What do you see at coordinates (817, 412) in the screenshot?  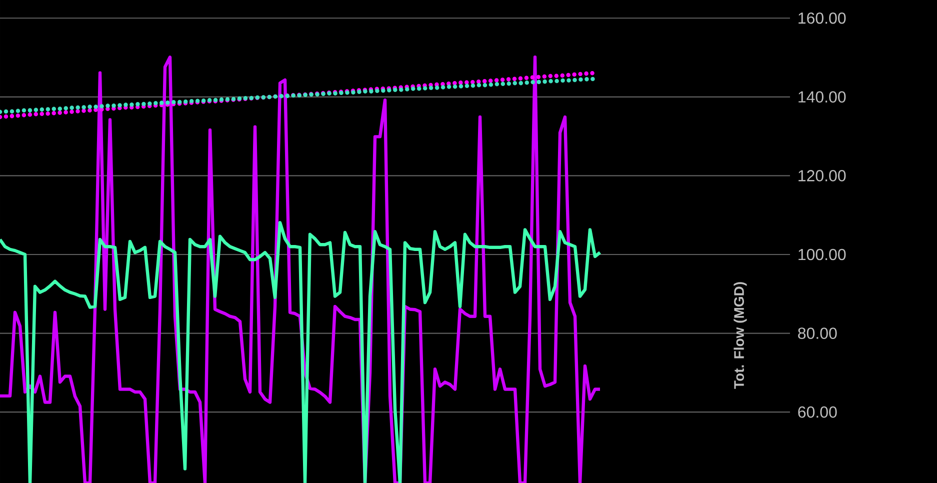 I see `y-tick-label: 60.00` at bounding box center [817, 412].